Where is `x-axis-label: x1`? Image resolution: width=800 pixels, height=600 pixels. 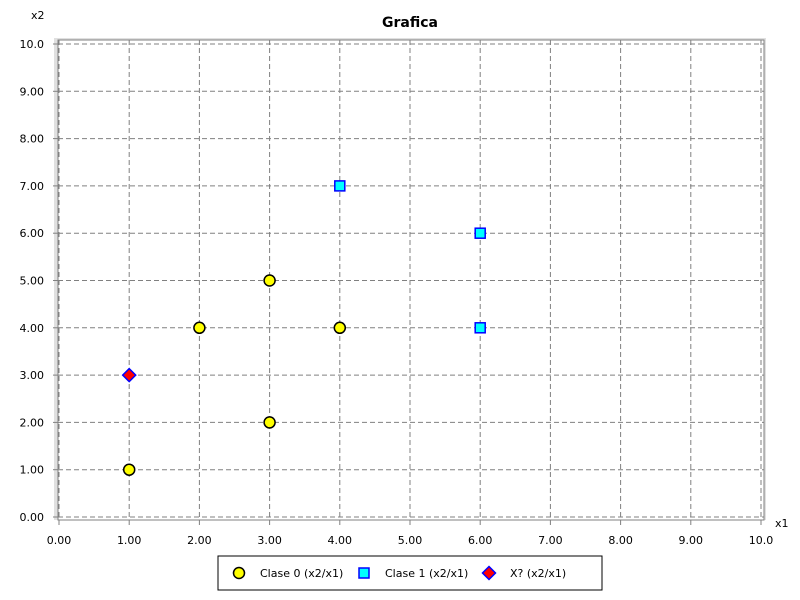
x-axis-label: x1 is located at coordinates (782, 523).